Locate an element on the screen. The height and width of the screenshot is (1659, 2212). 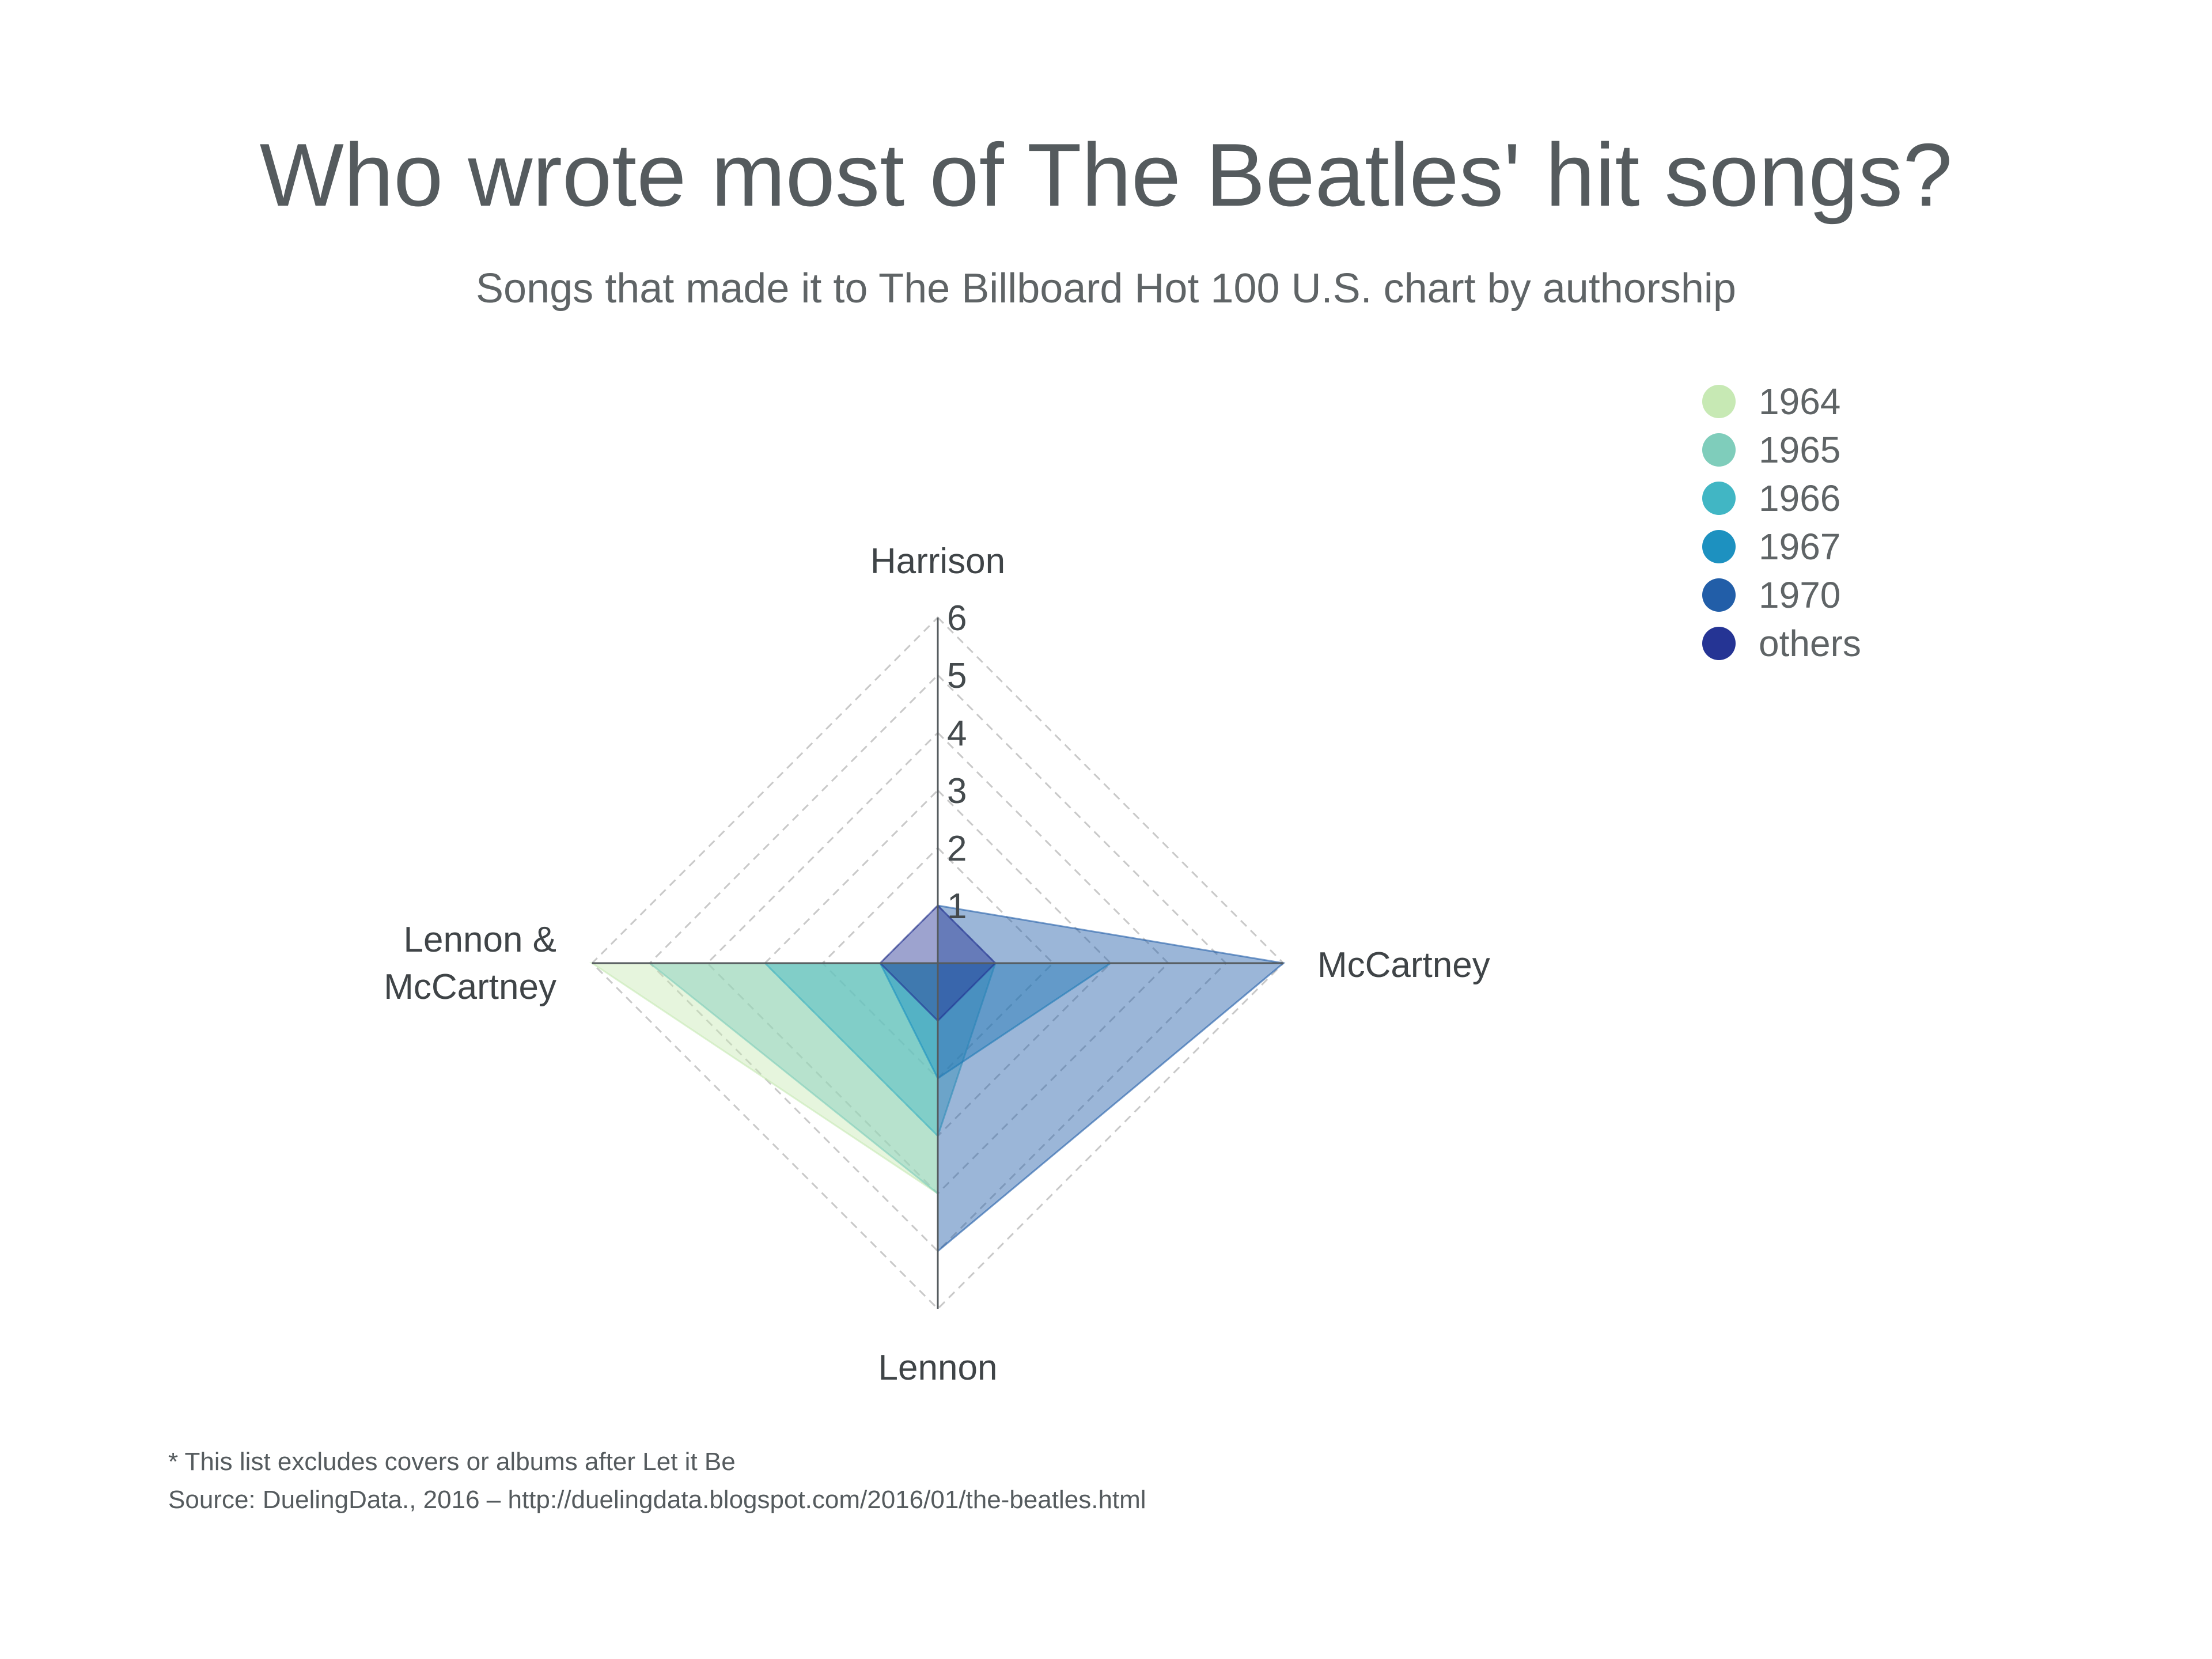
legend-item-others: others is located at coordinates (1781, 643).